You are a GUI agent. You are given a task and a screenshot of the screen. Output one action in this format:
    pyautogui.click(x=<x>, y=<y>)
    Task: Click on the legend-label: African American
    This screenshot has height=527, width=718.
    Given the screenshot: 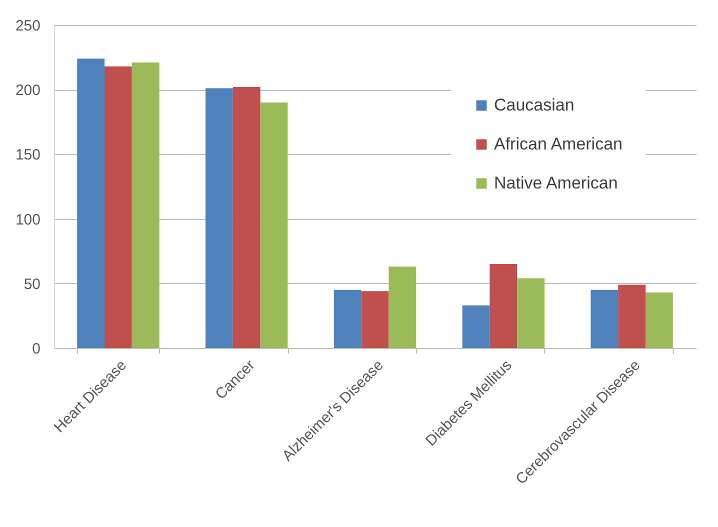 What is the action you would take?
    pyautogui.click(x=558, y=144)
    